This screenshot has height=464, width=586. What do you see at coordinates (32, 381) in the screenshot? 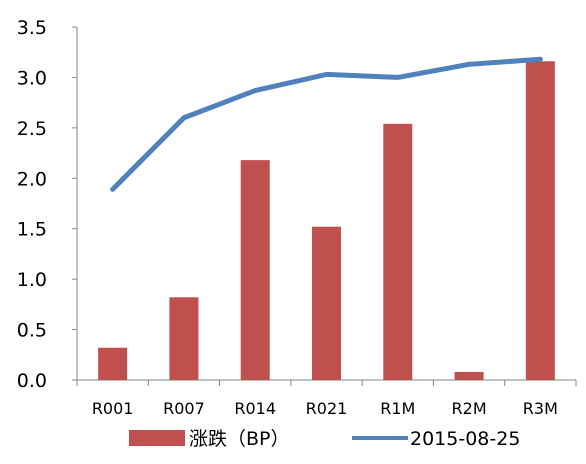
I see `y-tick-label: 0.0` at bounding box center [32, 381].